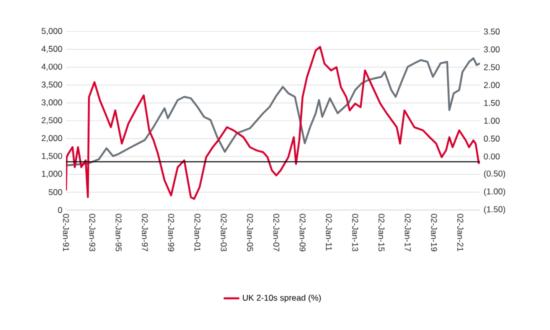  What do you see at coordinates (223, 233) in the screenshot?
I see `x-tick-label: 02-Jan-03` at bounding box center [223, 233].